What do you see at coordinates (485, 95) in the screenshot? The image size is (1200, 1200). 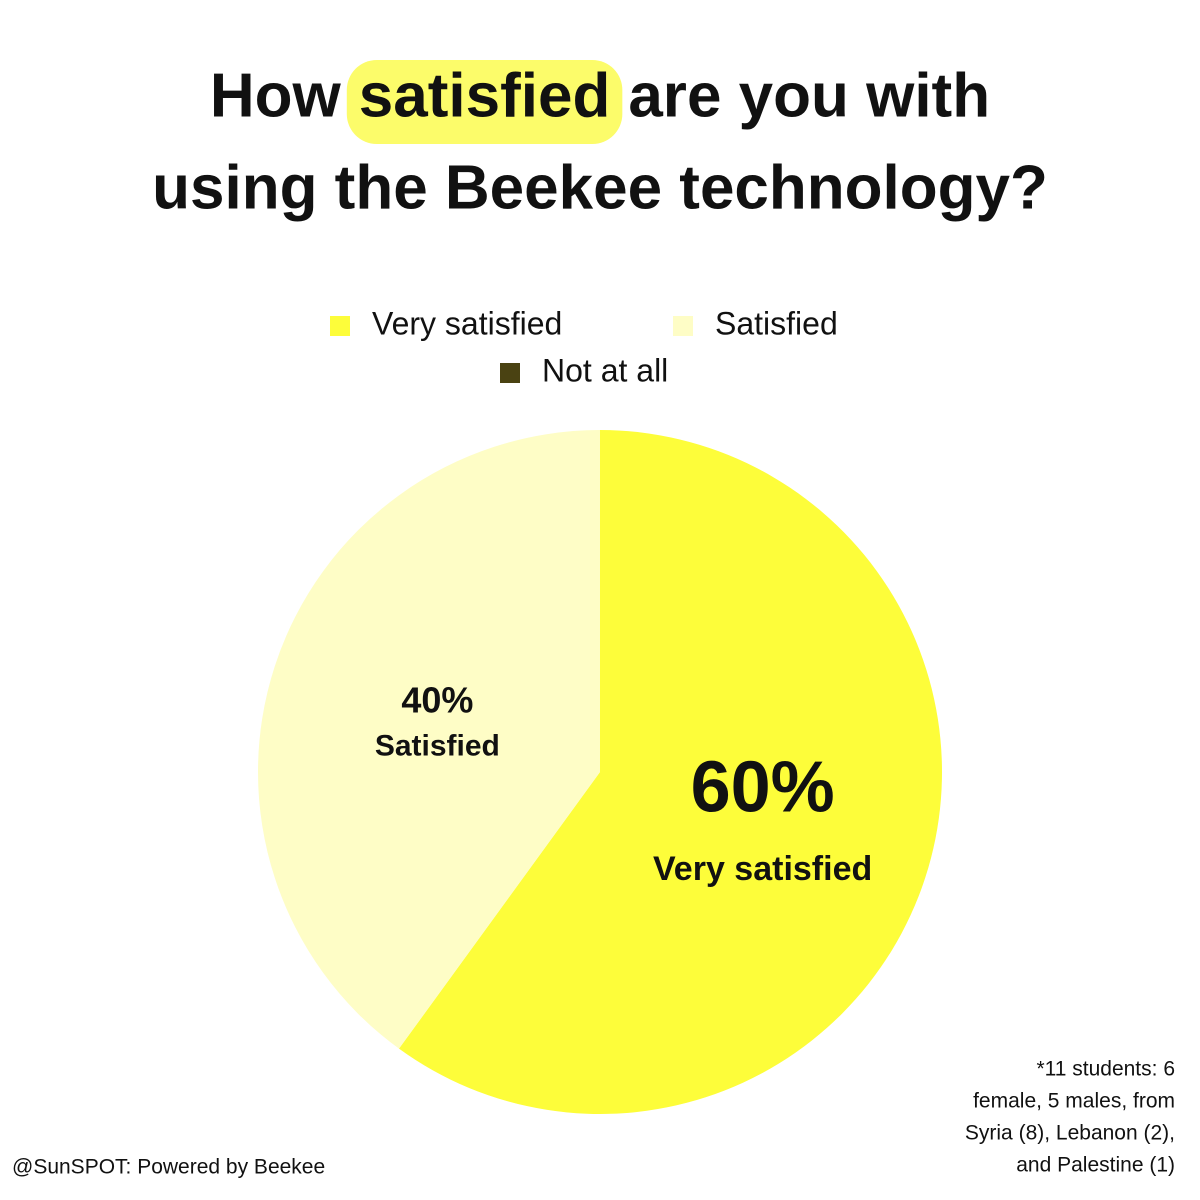 I see `chart-title: satisfied` at bounding box center [485, 95].